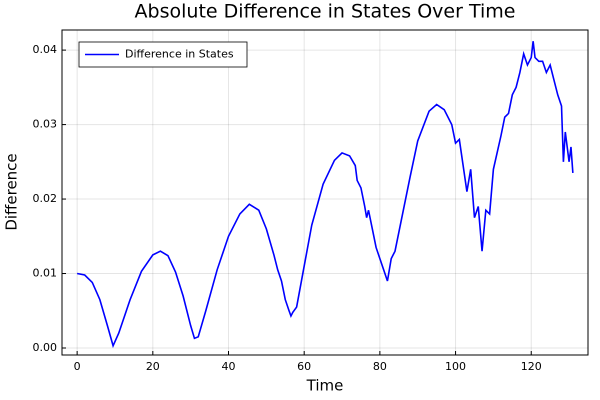 This screenshot has width=600, height=400. I want to click on y-tick-label: 0.00, so click(45, 347).